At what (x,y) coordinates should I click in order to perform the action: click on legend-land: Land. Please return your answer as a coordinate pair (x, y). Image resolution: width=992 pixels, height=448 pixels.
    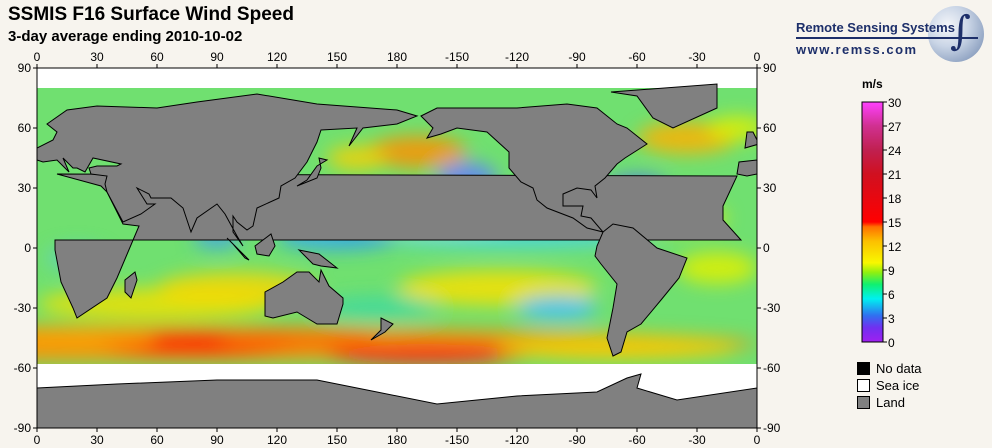
    Looking at the image, I should click on (881, 402).